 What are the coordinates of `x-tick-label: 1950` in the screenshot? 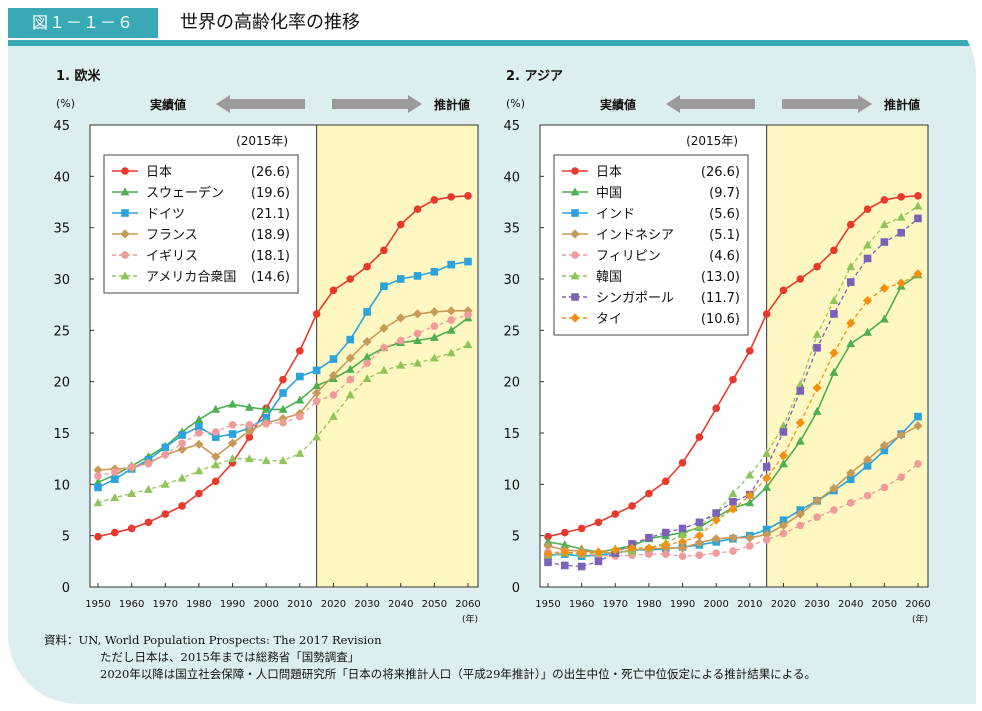 It's located at (547, 604).